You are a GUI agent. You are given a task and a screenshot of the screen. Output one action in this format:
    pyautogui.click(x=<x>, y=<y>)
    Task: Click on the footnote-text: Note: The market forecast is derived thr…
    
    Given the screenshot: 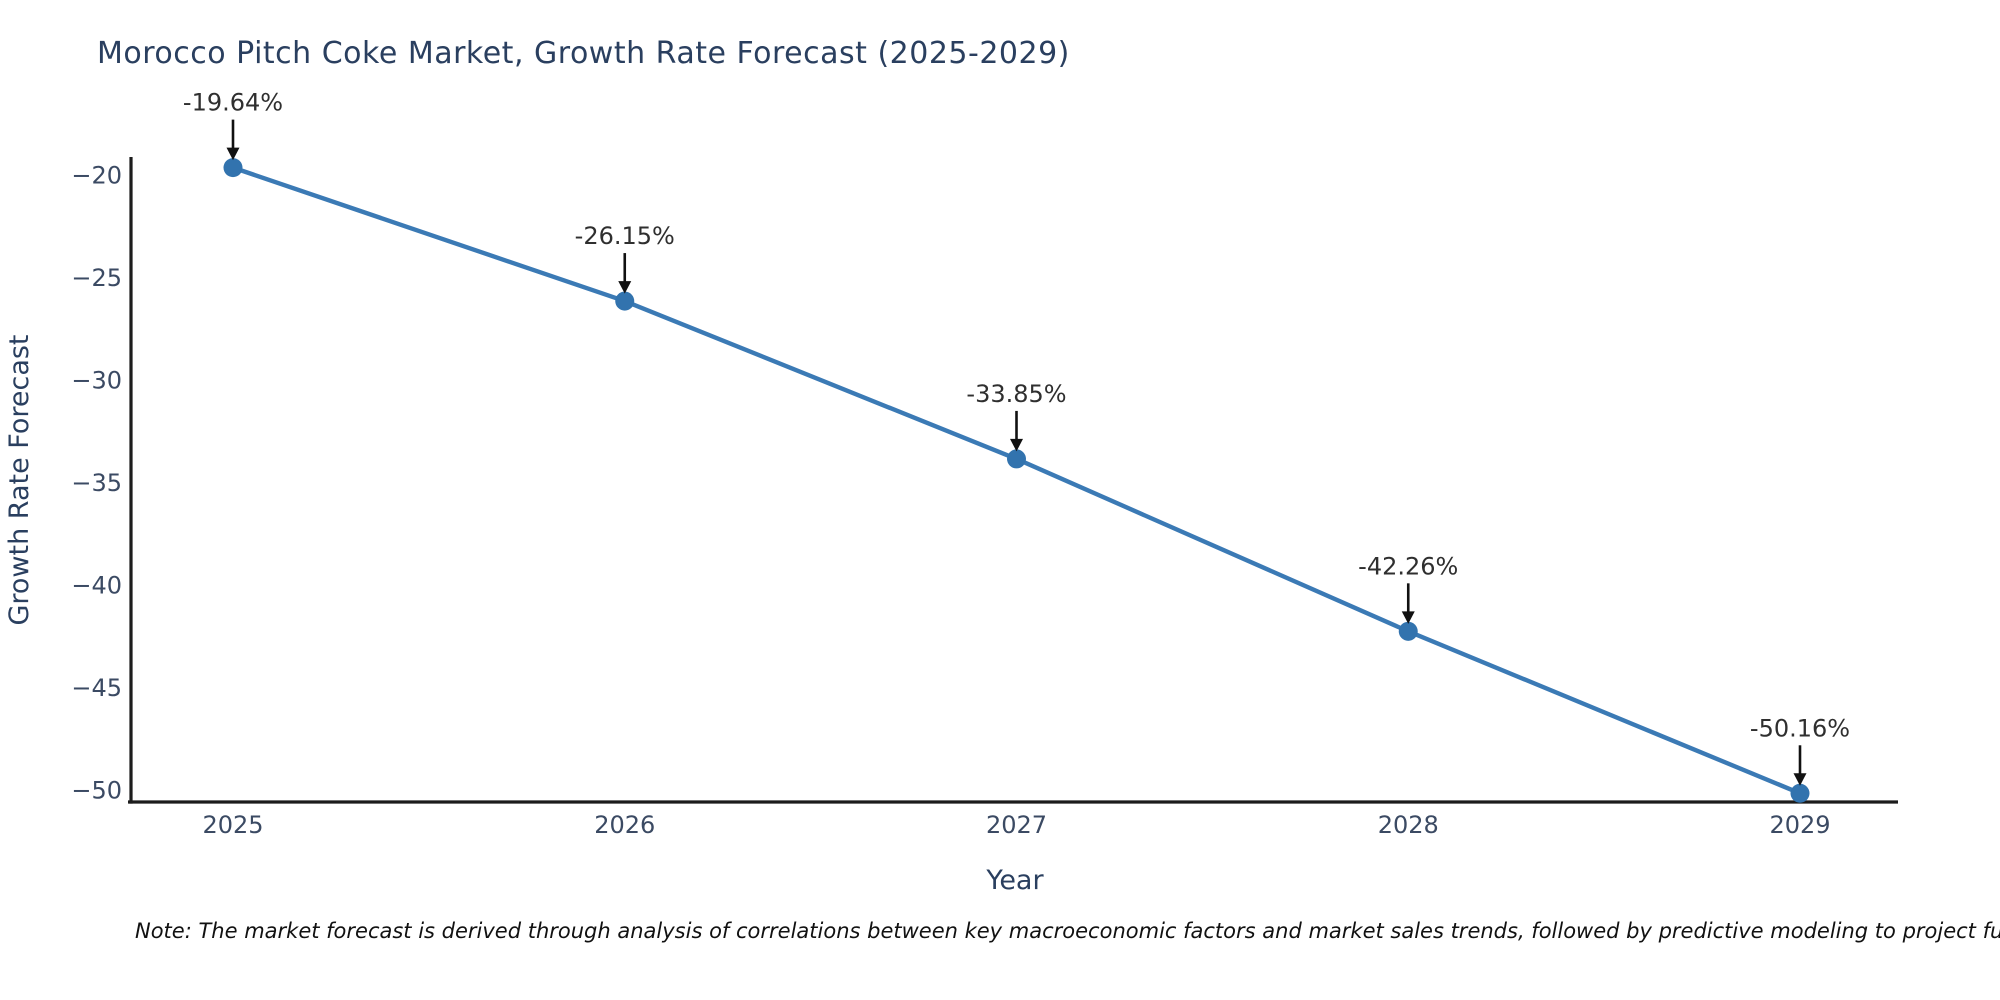 What is the action you would take?
    pyautogui.click(x=1067, y=931)
    